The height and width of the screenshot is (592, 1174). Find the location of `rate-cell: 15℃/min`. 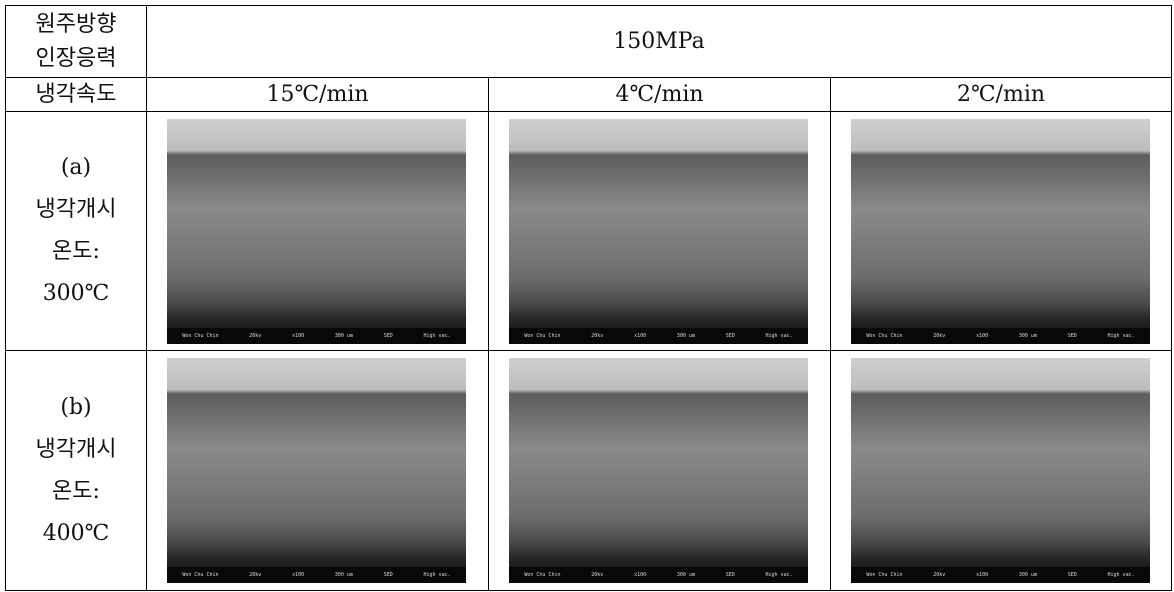

rate-cell: 15℃/min is located at coordinates (317, 94).